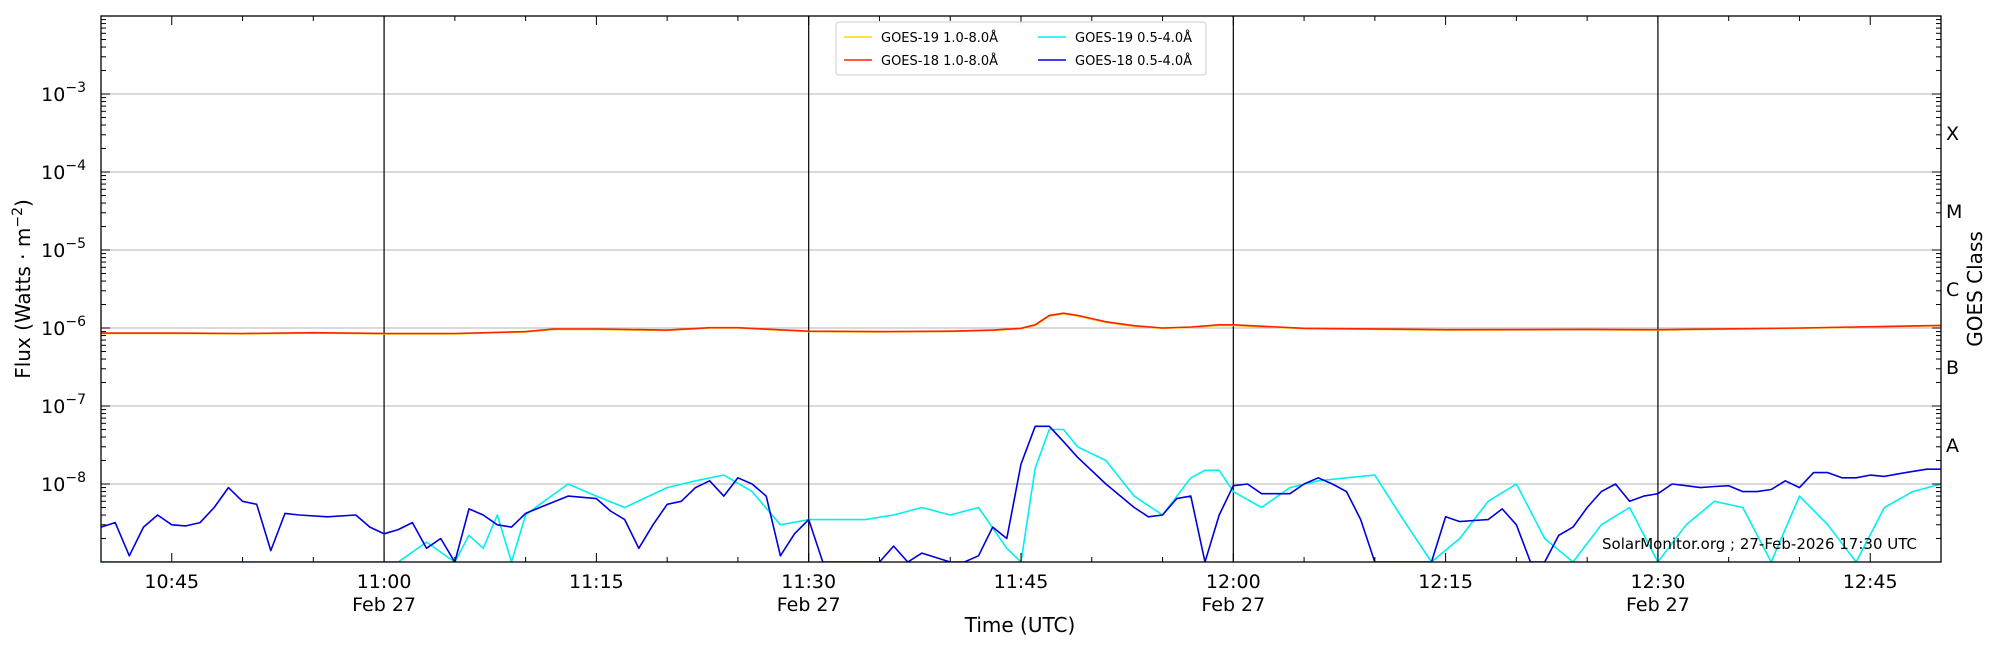 The height and width of the screenshot is (650, 2000). I want to click on x-tick-label: 12:00, so click(1233, 582).